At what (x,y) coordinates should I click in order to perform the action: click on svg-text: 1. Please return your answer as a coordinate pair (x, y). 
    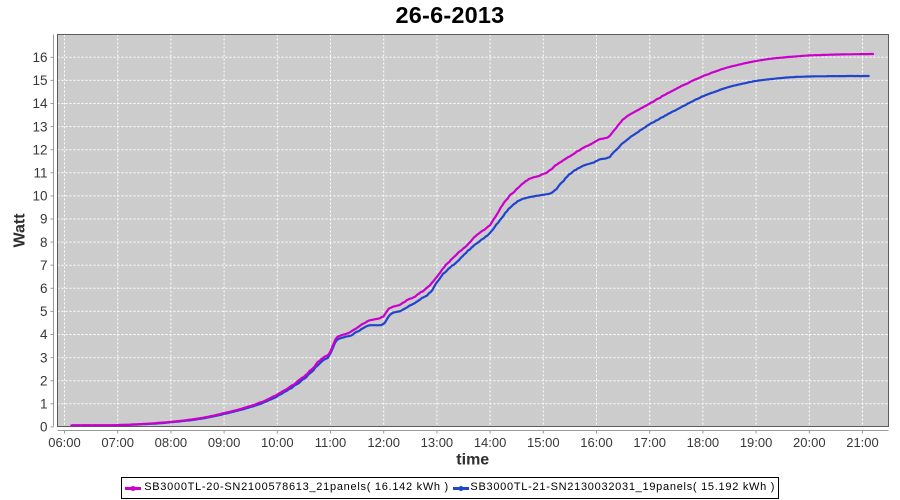
    Looking at the image, I should click on (44, 404).